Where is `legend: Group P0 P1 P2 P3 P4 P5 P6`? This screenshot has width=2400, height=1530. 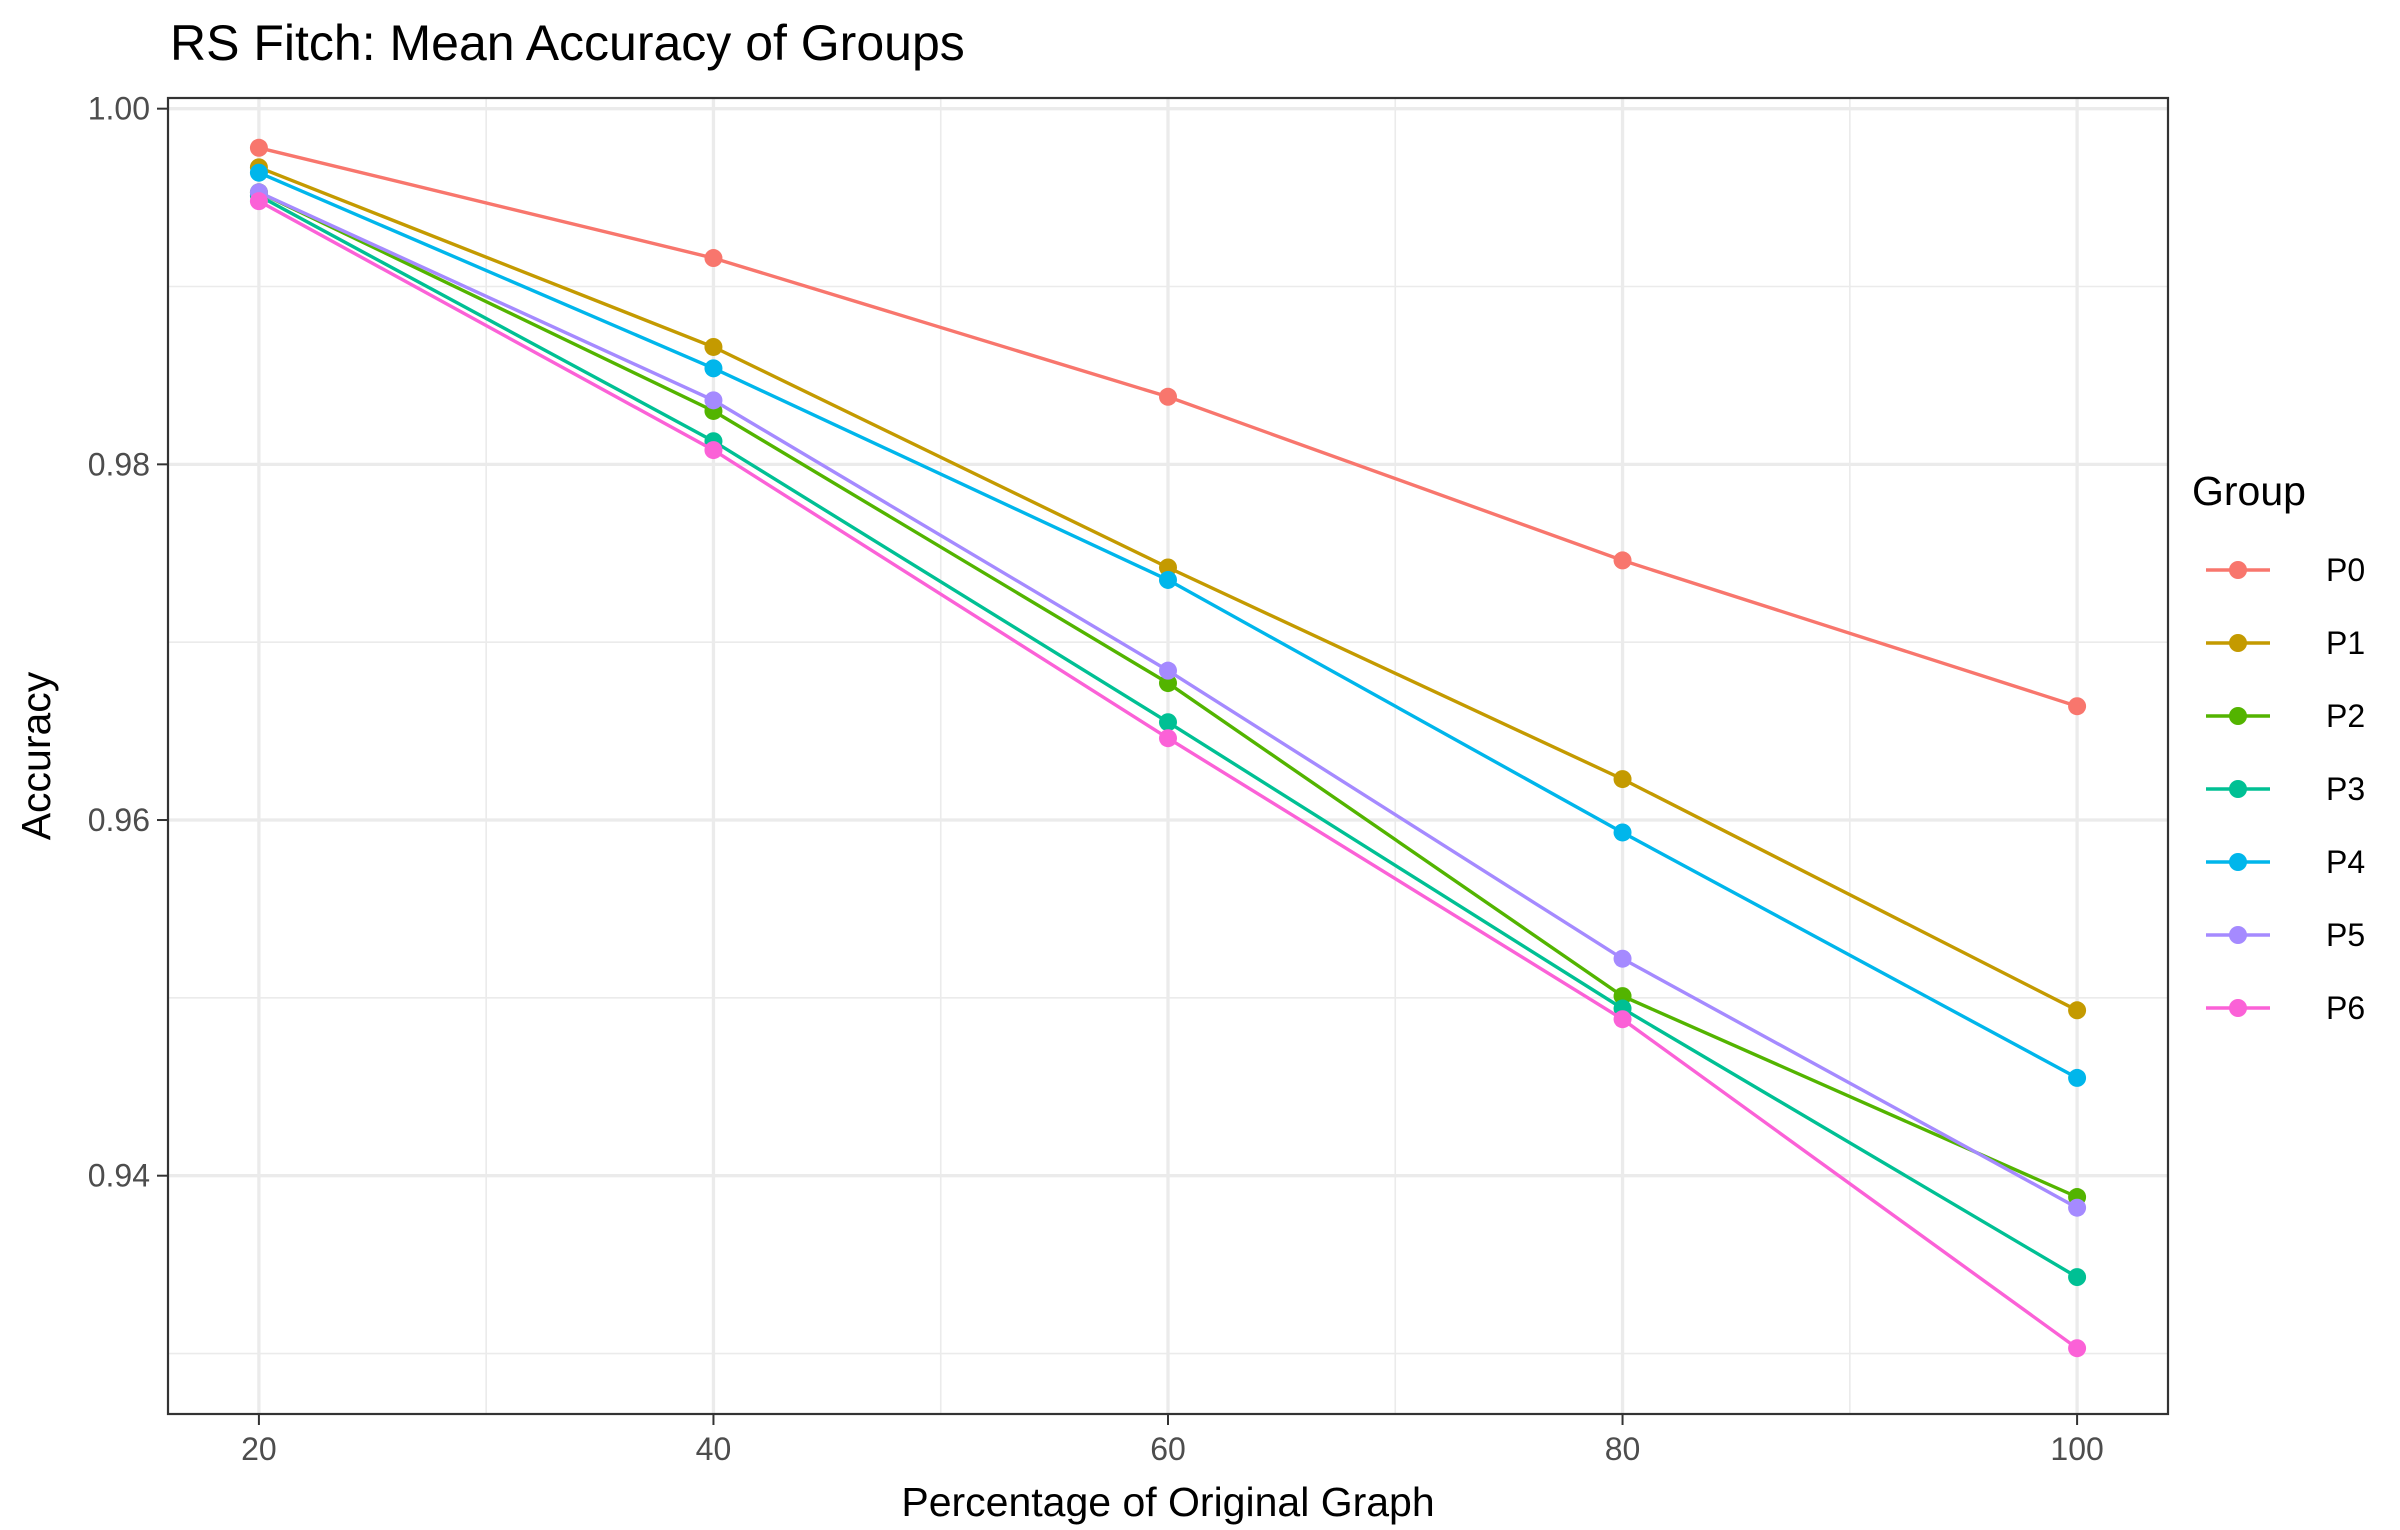 legend: Group P0 P1 P2 P3 P4 P5 P6 is located at coordinates (2278, 747).